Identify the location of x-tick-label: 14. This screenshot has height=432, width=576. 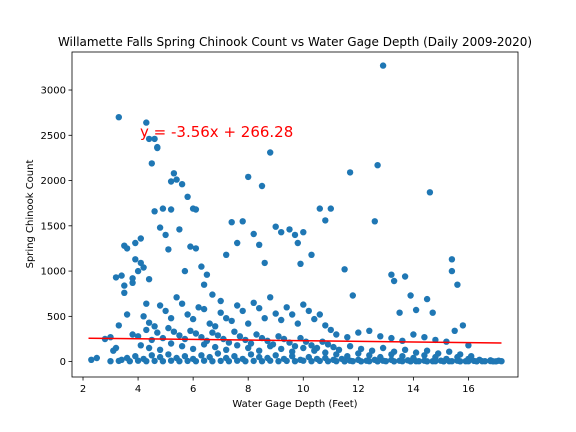
(413, 389).